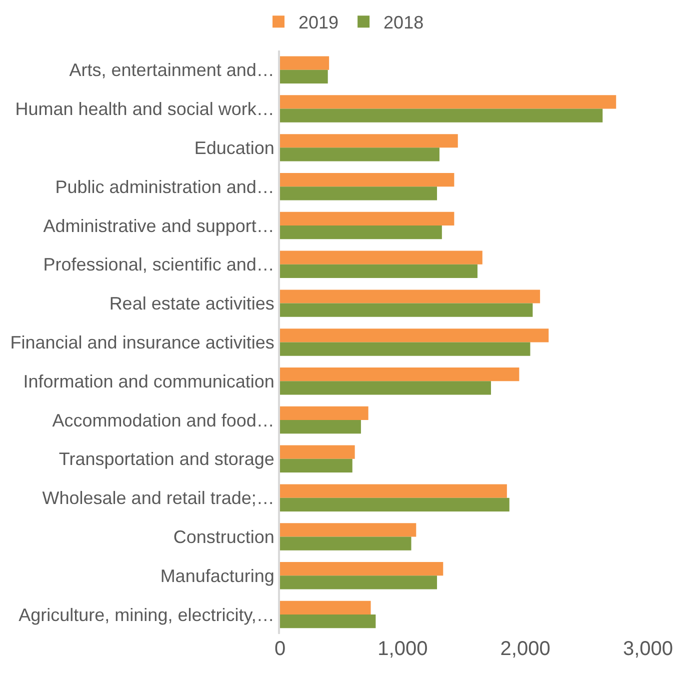  What do you see at coordinates (223, 537) in the screenshot?
I see `y-tick-label: Construction` at bounding box center [223, 537].